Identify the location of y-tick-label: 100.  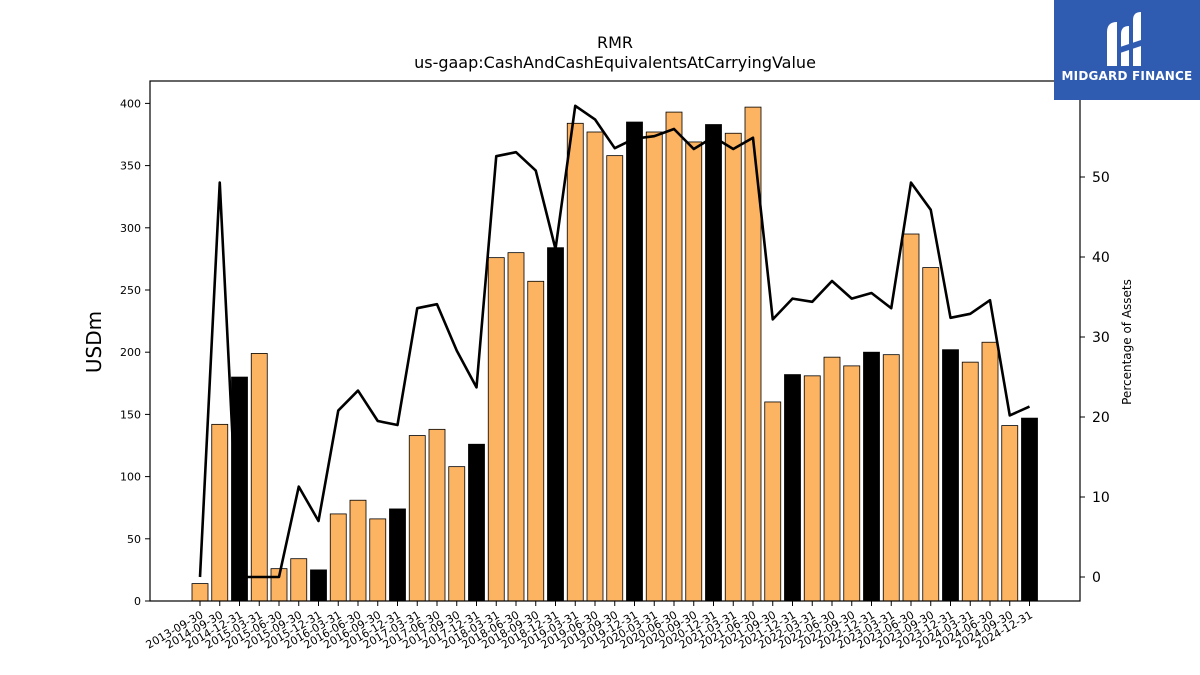
(130, 477).